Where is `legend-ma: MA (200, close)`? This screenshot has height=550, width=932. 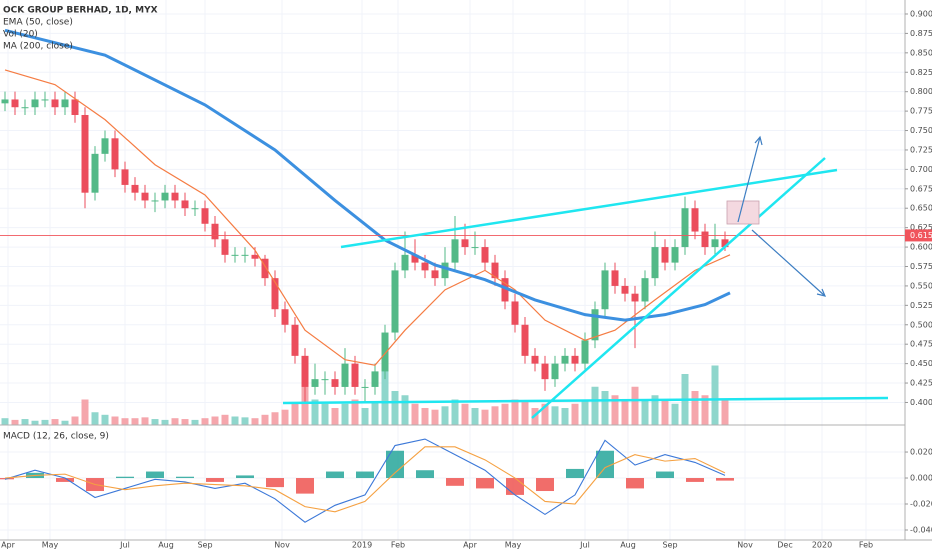
legend-ma: MA (200, close) is located at coordinates (38, 47).